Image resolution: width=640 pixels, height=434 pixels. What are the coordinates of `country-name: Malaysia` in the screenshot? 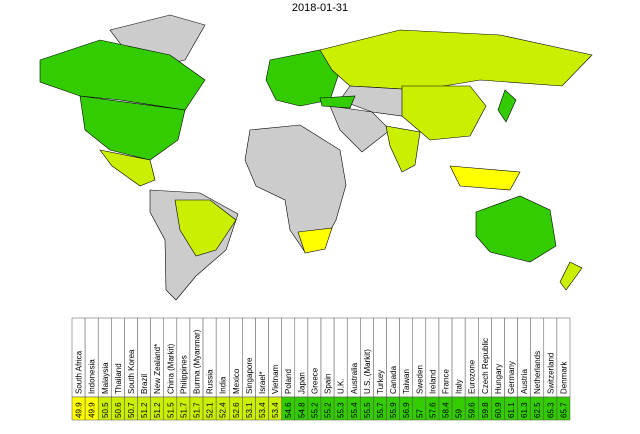 It's located at (105, 378).